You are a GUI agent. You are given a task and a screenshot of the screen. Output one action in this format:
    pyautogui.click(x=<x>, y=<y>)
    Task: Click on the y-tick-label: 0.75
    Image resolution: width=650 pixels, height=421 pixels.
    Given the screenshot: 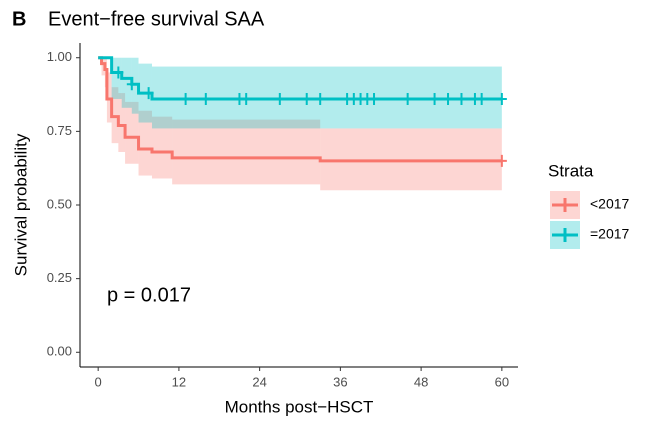 What is the action you would take?
    pyautogui.click(x=59, y=130)
    